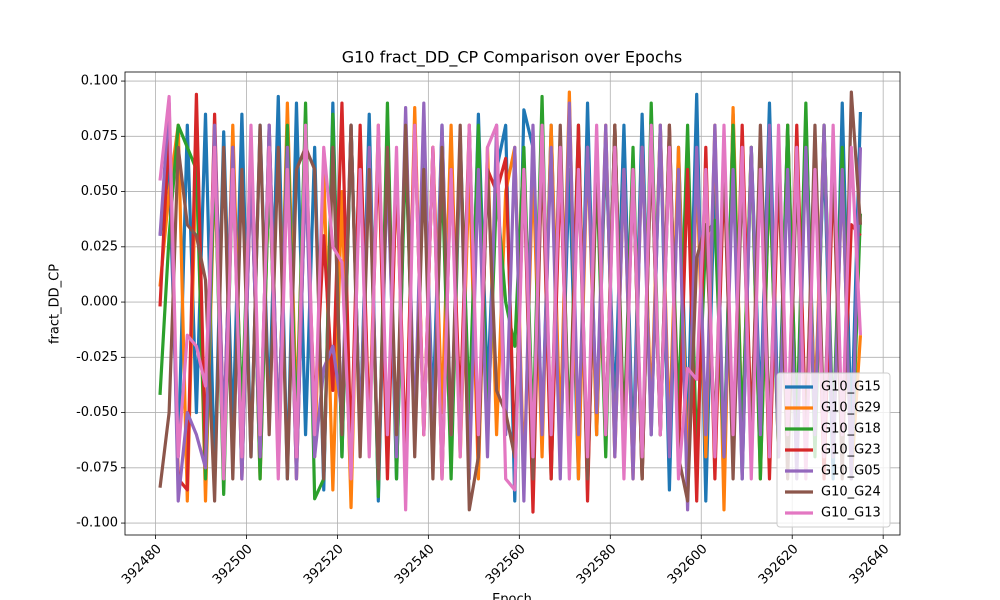  What do you see at coordinates (97, 357) in the screenshot?
I see `y-tick-label: -0.025` at bounding box center [97, 357].